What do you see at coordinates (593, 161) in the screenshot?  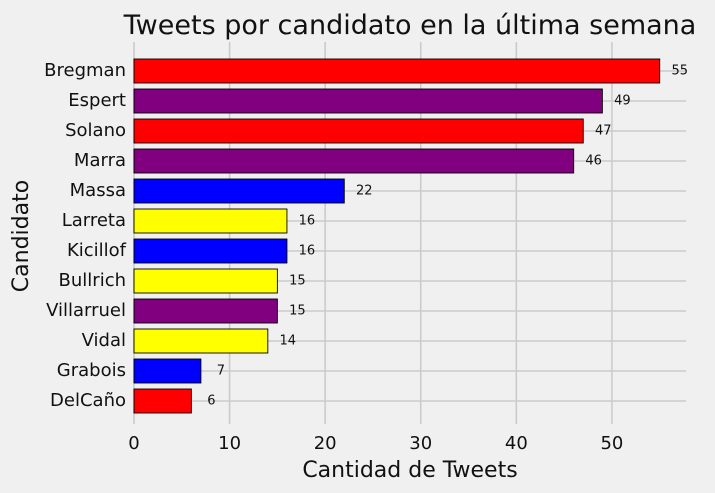 I see `data-label: 46` at bounding box center [593, 161].